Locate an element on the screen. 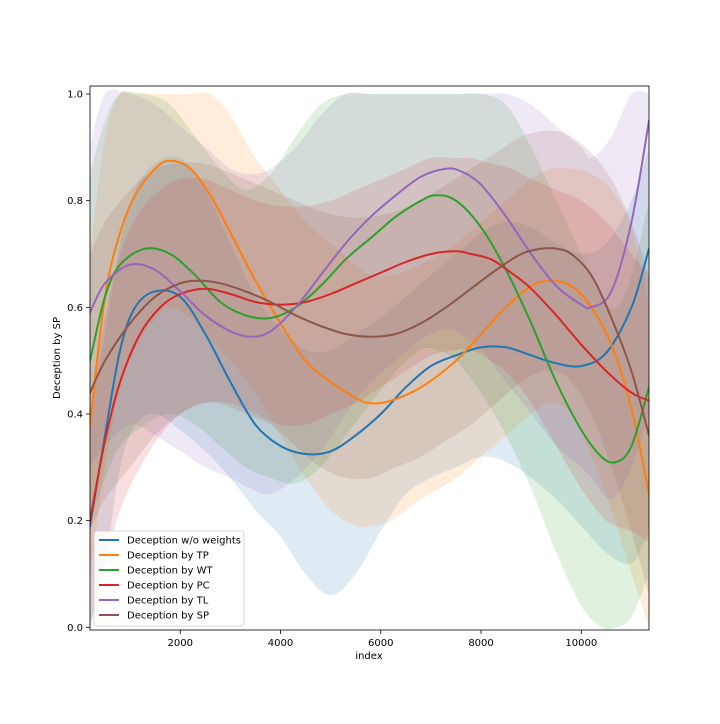  x-tick-label: 6000 is located at coordinates (380, 643).